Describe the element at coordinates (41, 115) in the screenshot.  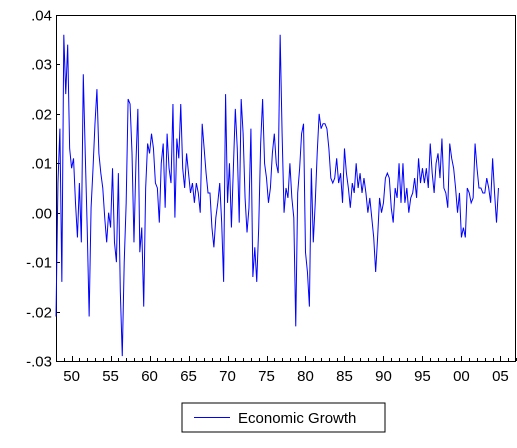
I see `y-tick-label: .02` at that location.